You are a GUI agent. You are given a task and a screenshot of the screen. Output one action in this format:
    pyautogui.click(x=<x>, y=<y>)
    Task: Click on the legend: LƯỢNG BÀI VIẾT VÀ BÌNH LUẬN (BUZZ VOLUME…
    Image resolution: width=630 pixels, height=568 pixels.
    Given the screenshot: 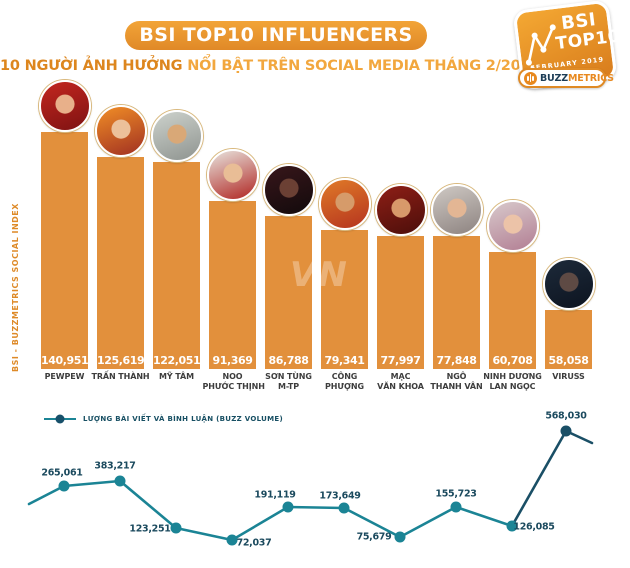 What is the action you would take?
    pyautogui.click(x=163, y=419)
    